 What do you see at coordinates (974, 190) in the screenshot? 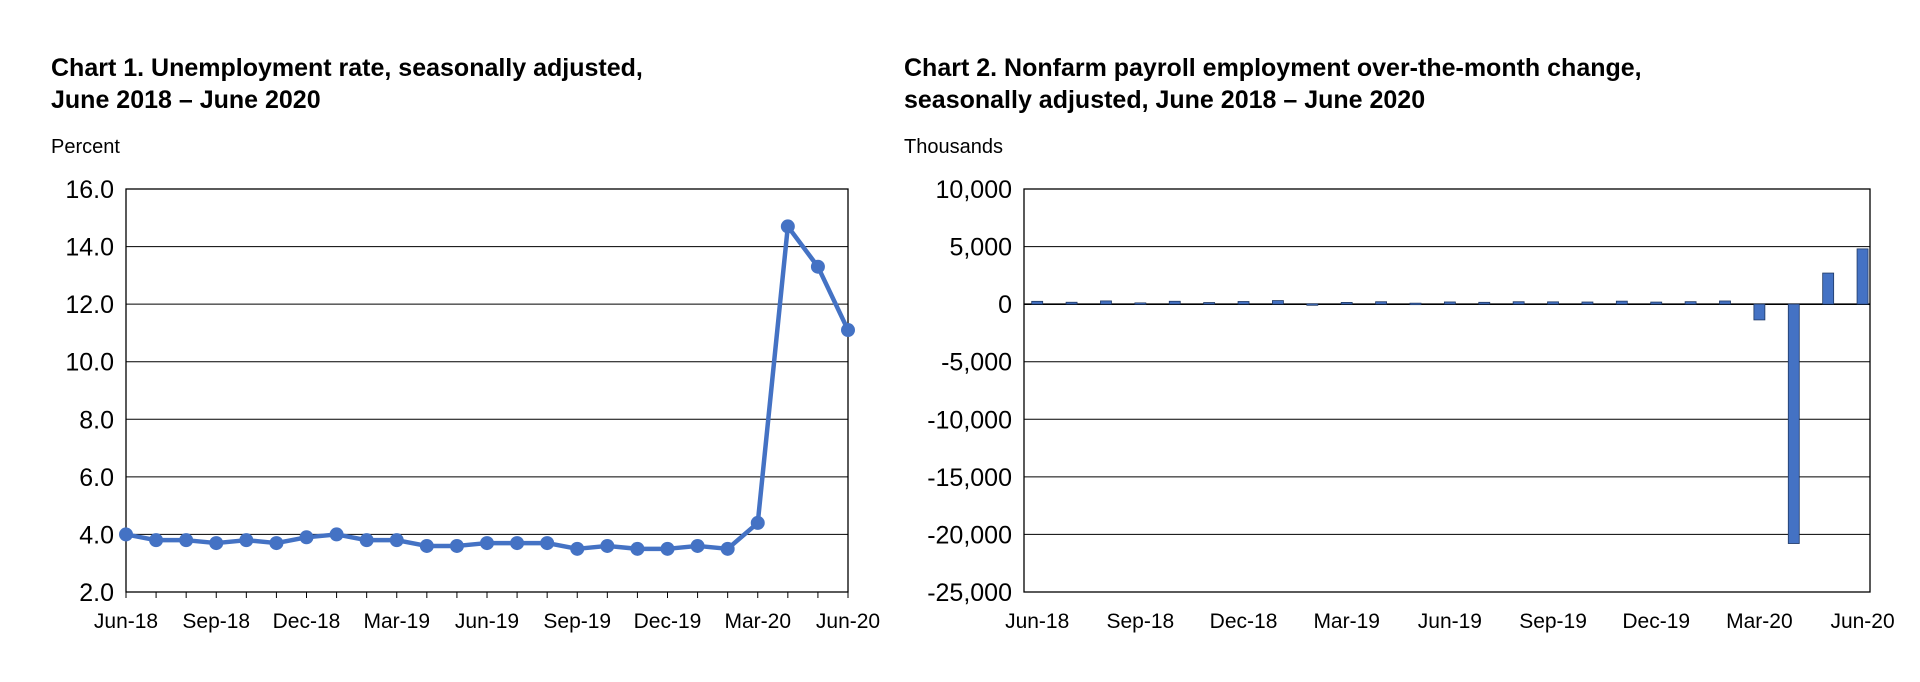
I see `y-tick-label: 10,000` at bounding box center [974, 190].